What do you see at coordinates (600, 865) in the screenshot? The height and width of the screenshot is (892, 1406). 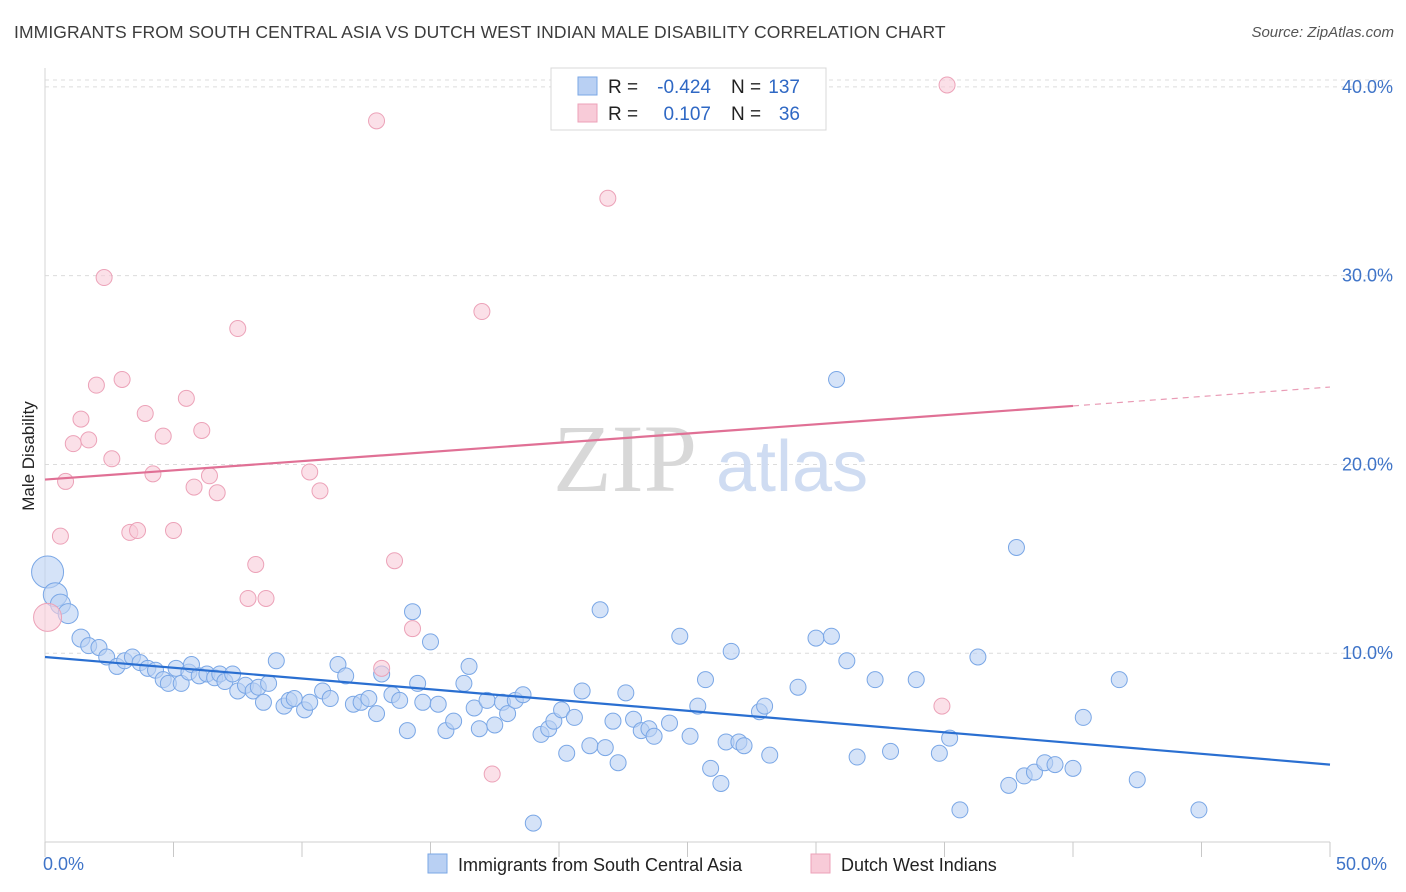 I see `bottom-legend-label-south-central-asia: Immigrants from South Central Asia` at bounding box center [600, 865].